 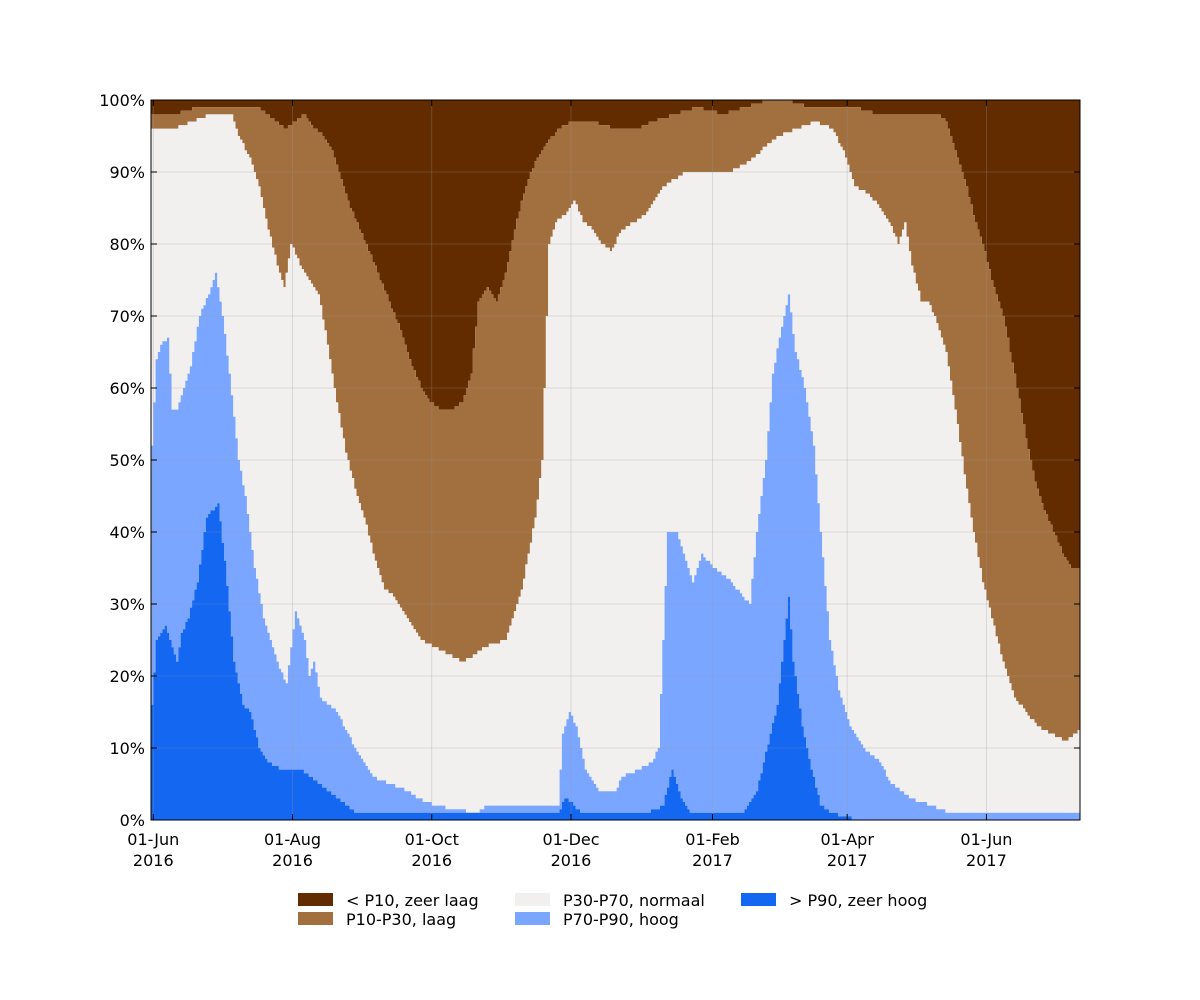 What do you see at coordinates (127, 532) in the screenshot?
I see `y-tick-label-4: 40%` at bounding box center [127, 532].